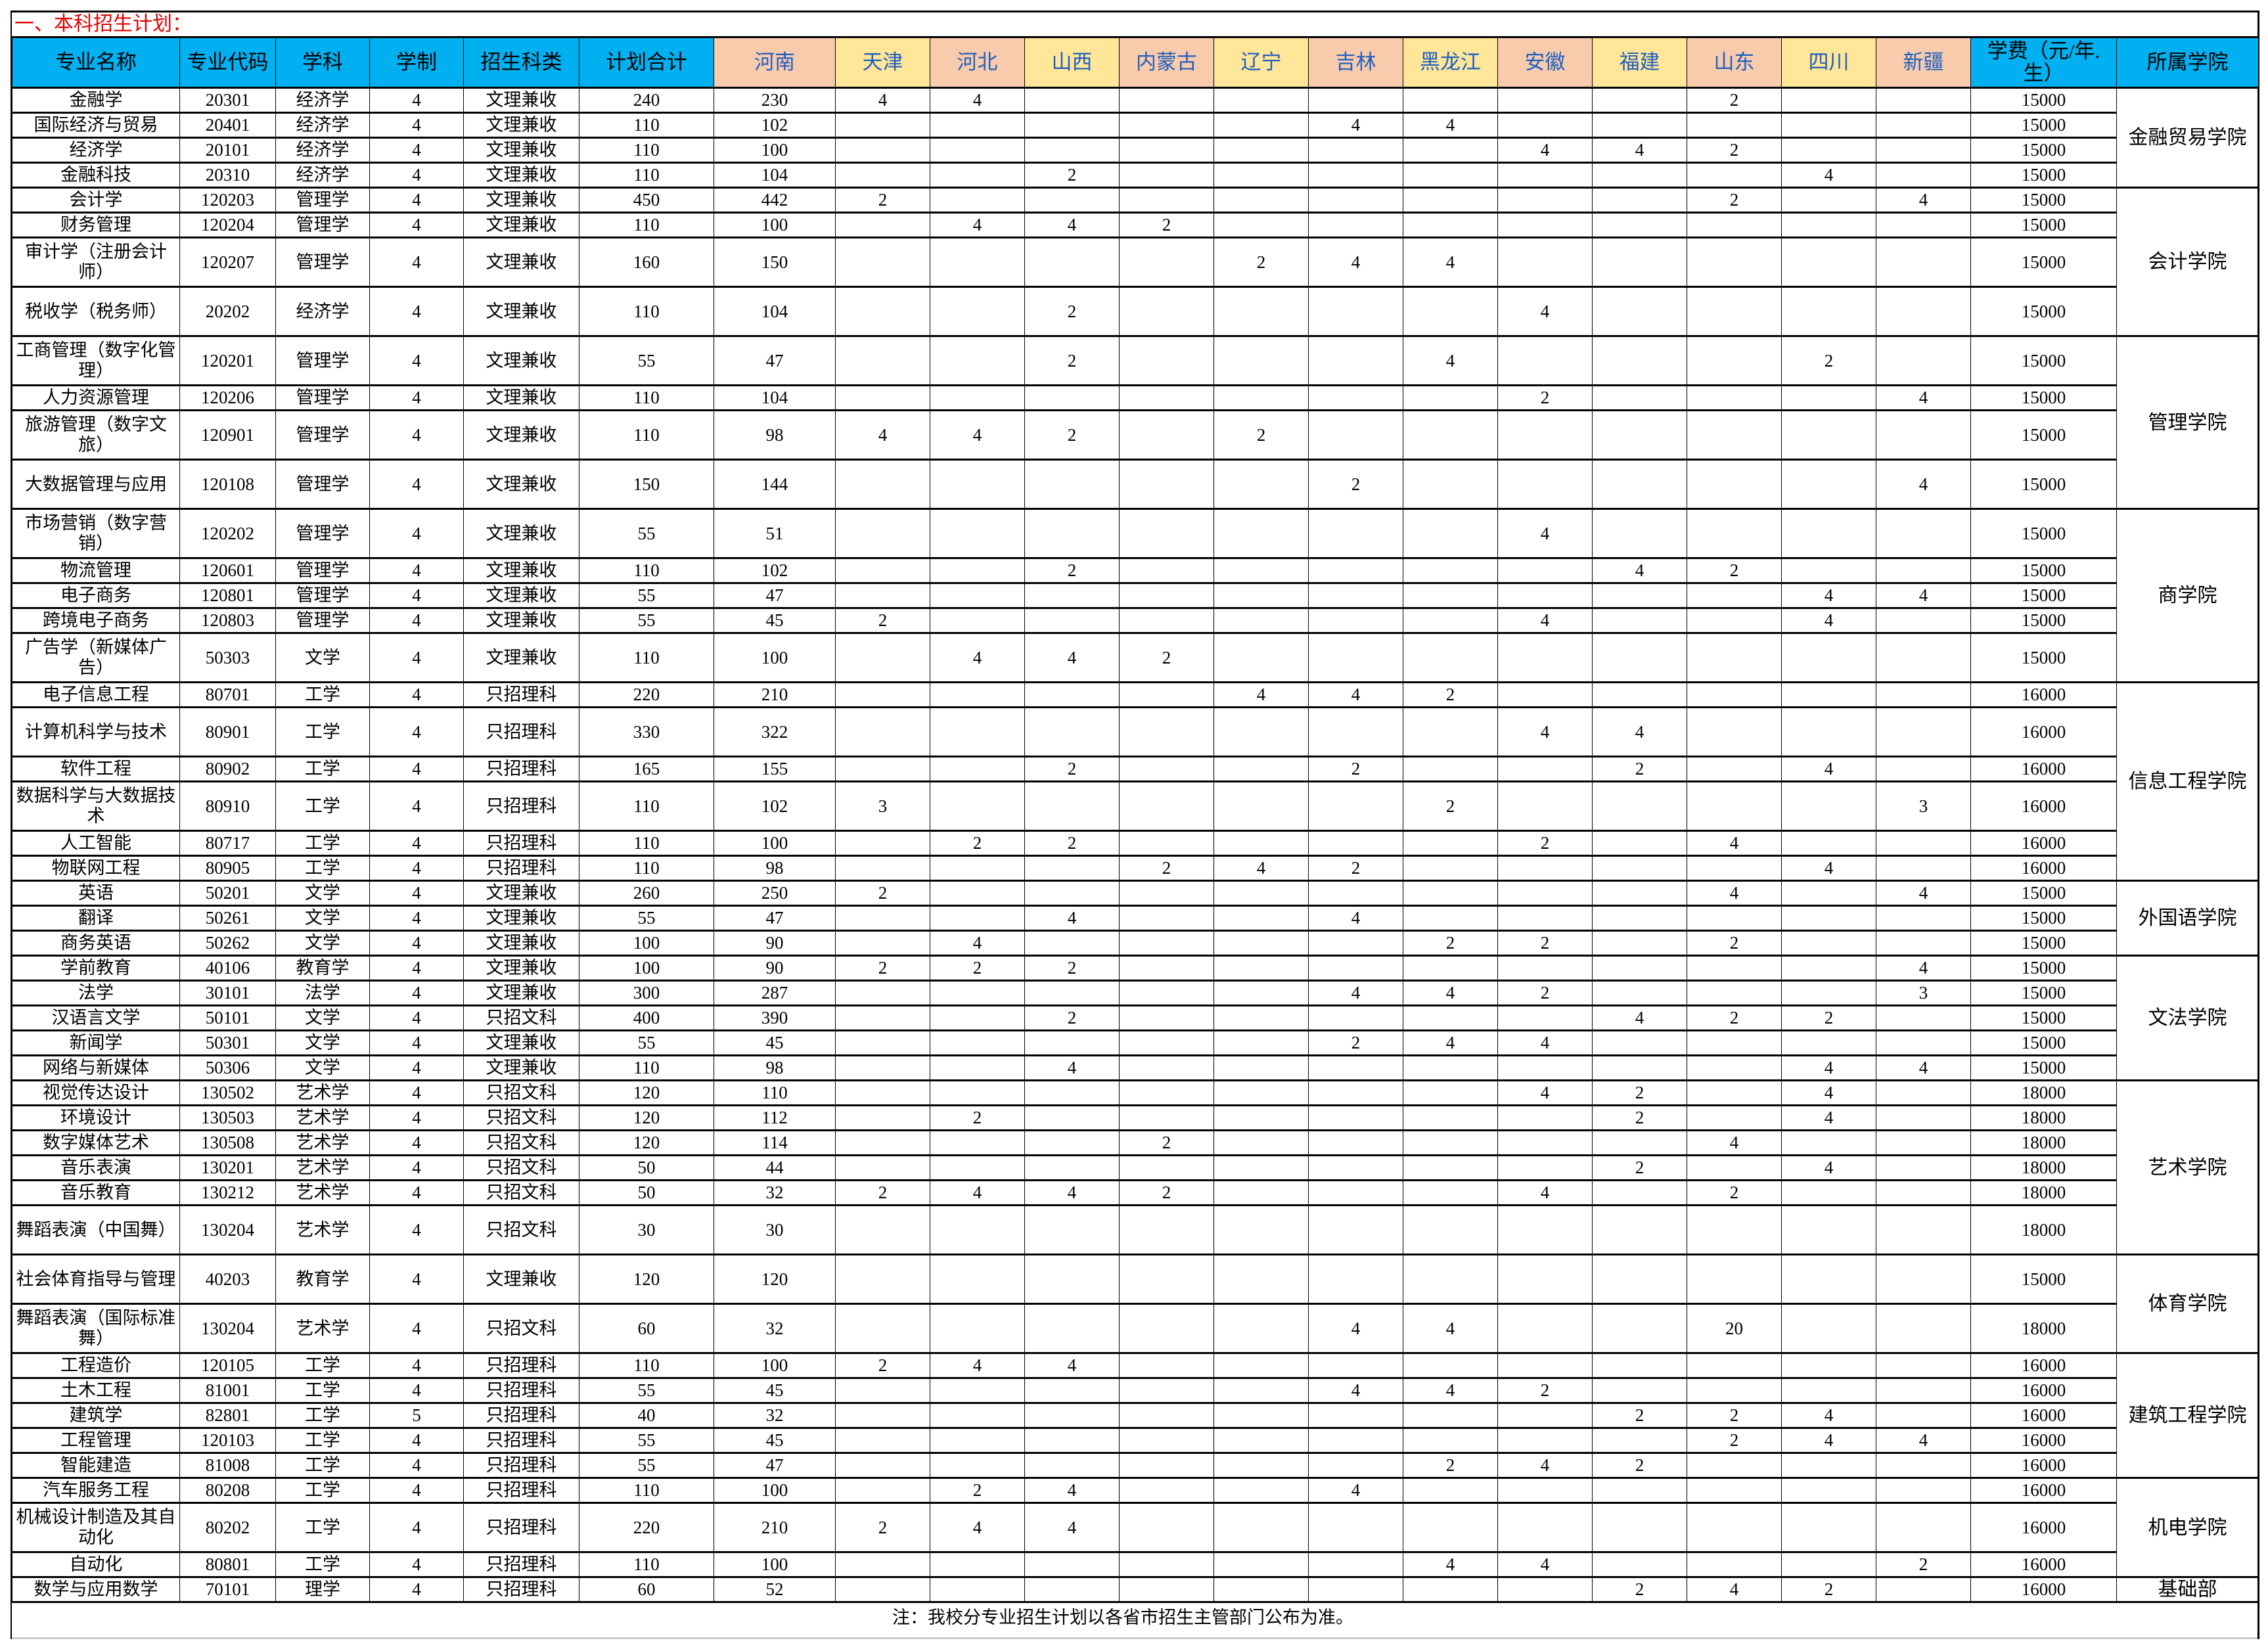 This screenshot has width=2268, height=1649. I want to click on province-quota: 47, so click(775, 1466).